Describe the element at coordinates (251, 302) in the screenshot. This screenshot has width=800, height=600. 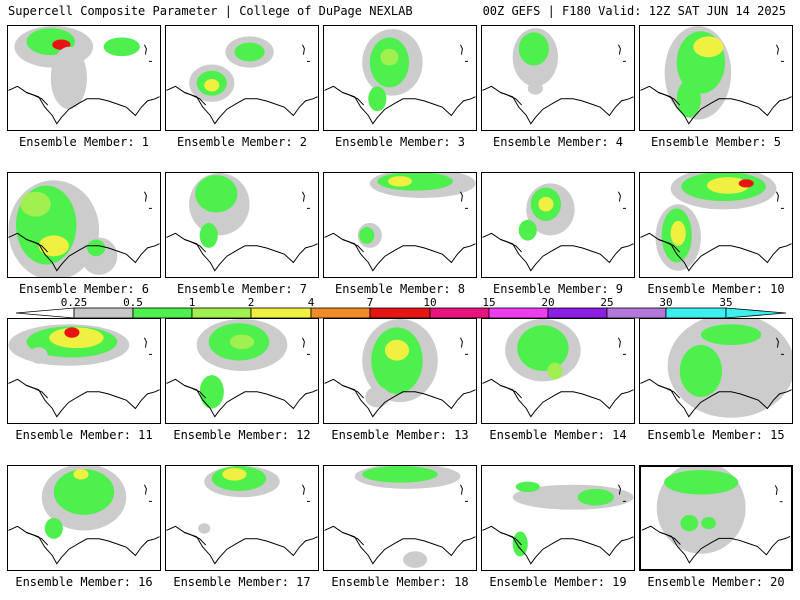
I see `colorbar-tick-label: 2` at that location.